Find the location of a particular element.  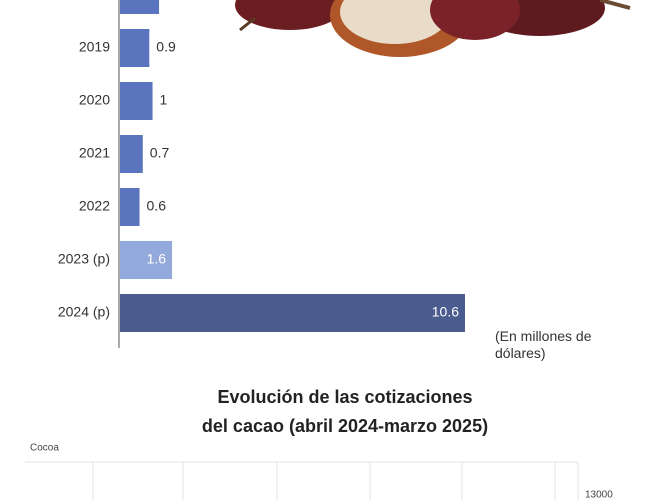

lower-chart-grid is located at coordinates (302, 480).